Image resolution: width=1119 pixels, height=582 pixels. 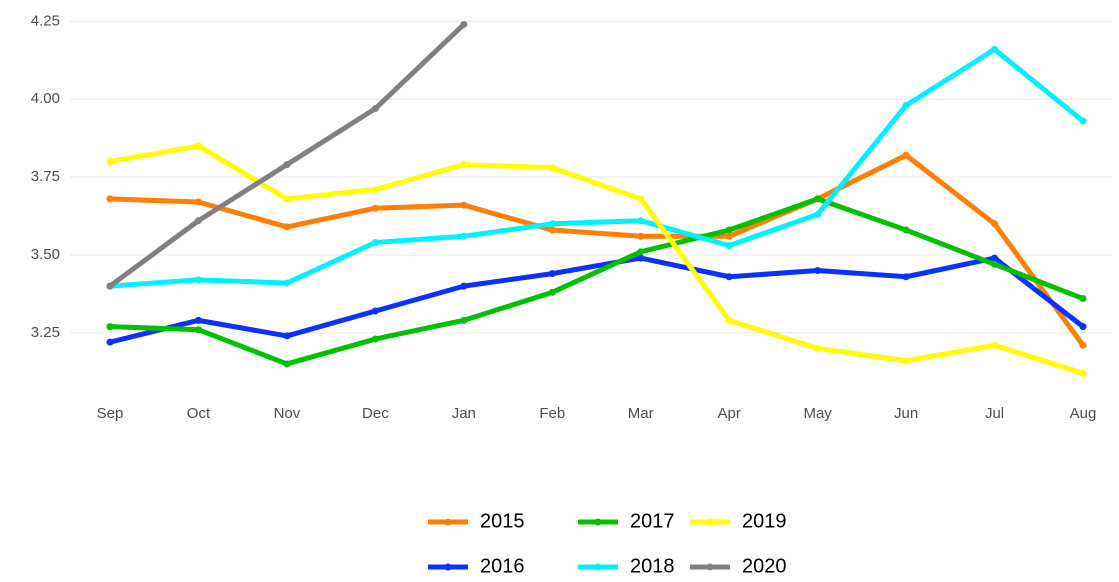 What do you see at coordinates (45, 20) in the screenshot?
I see `y-tick-label: 4.25` at bounding box center [45, 20].